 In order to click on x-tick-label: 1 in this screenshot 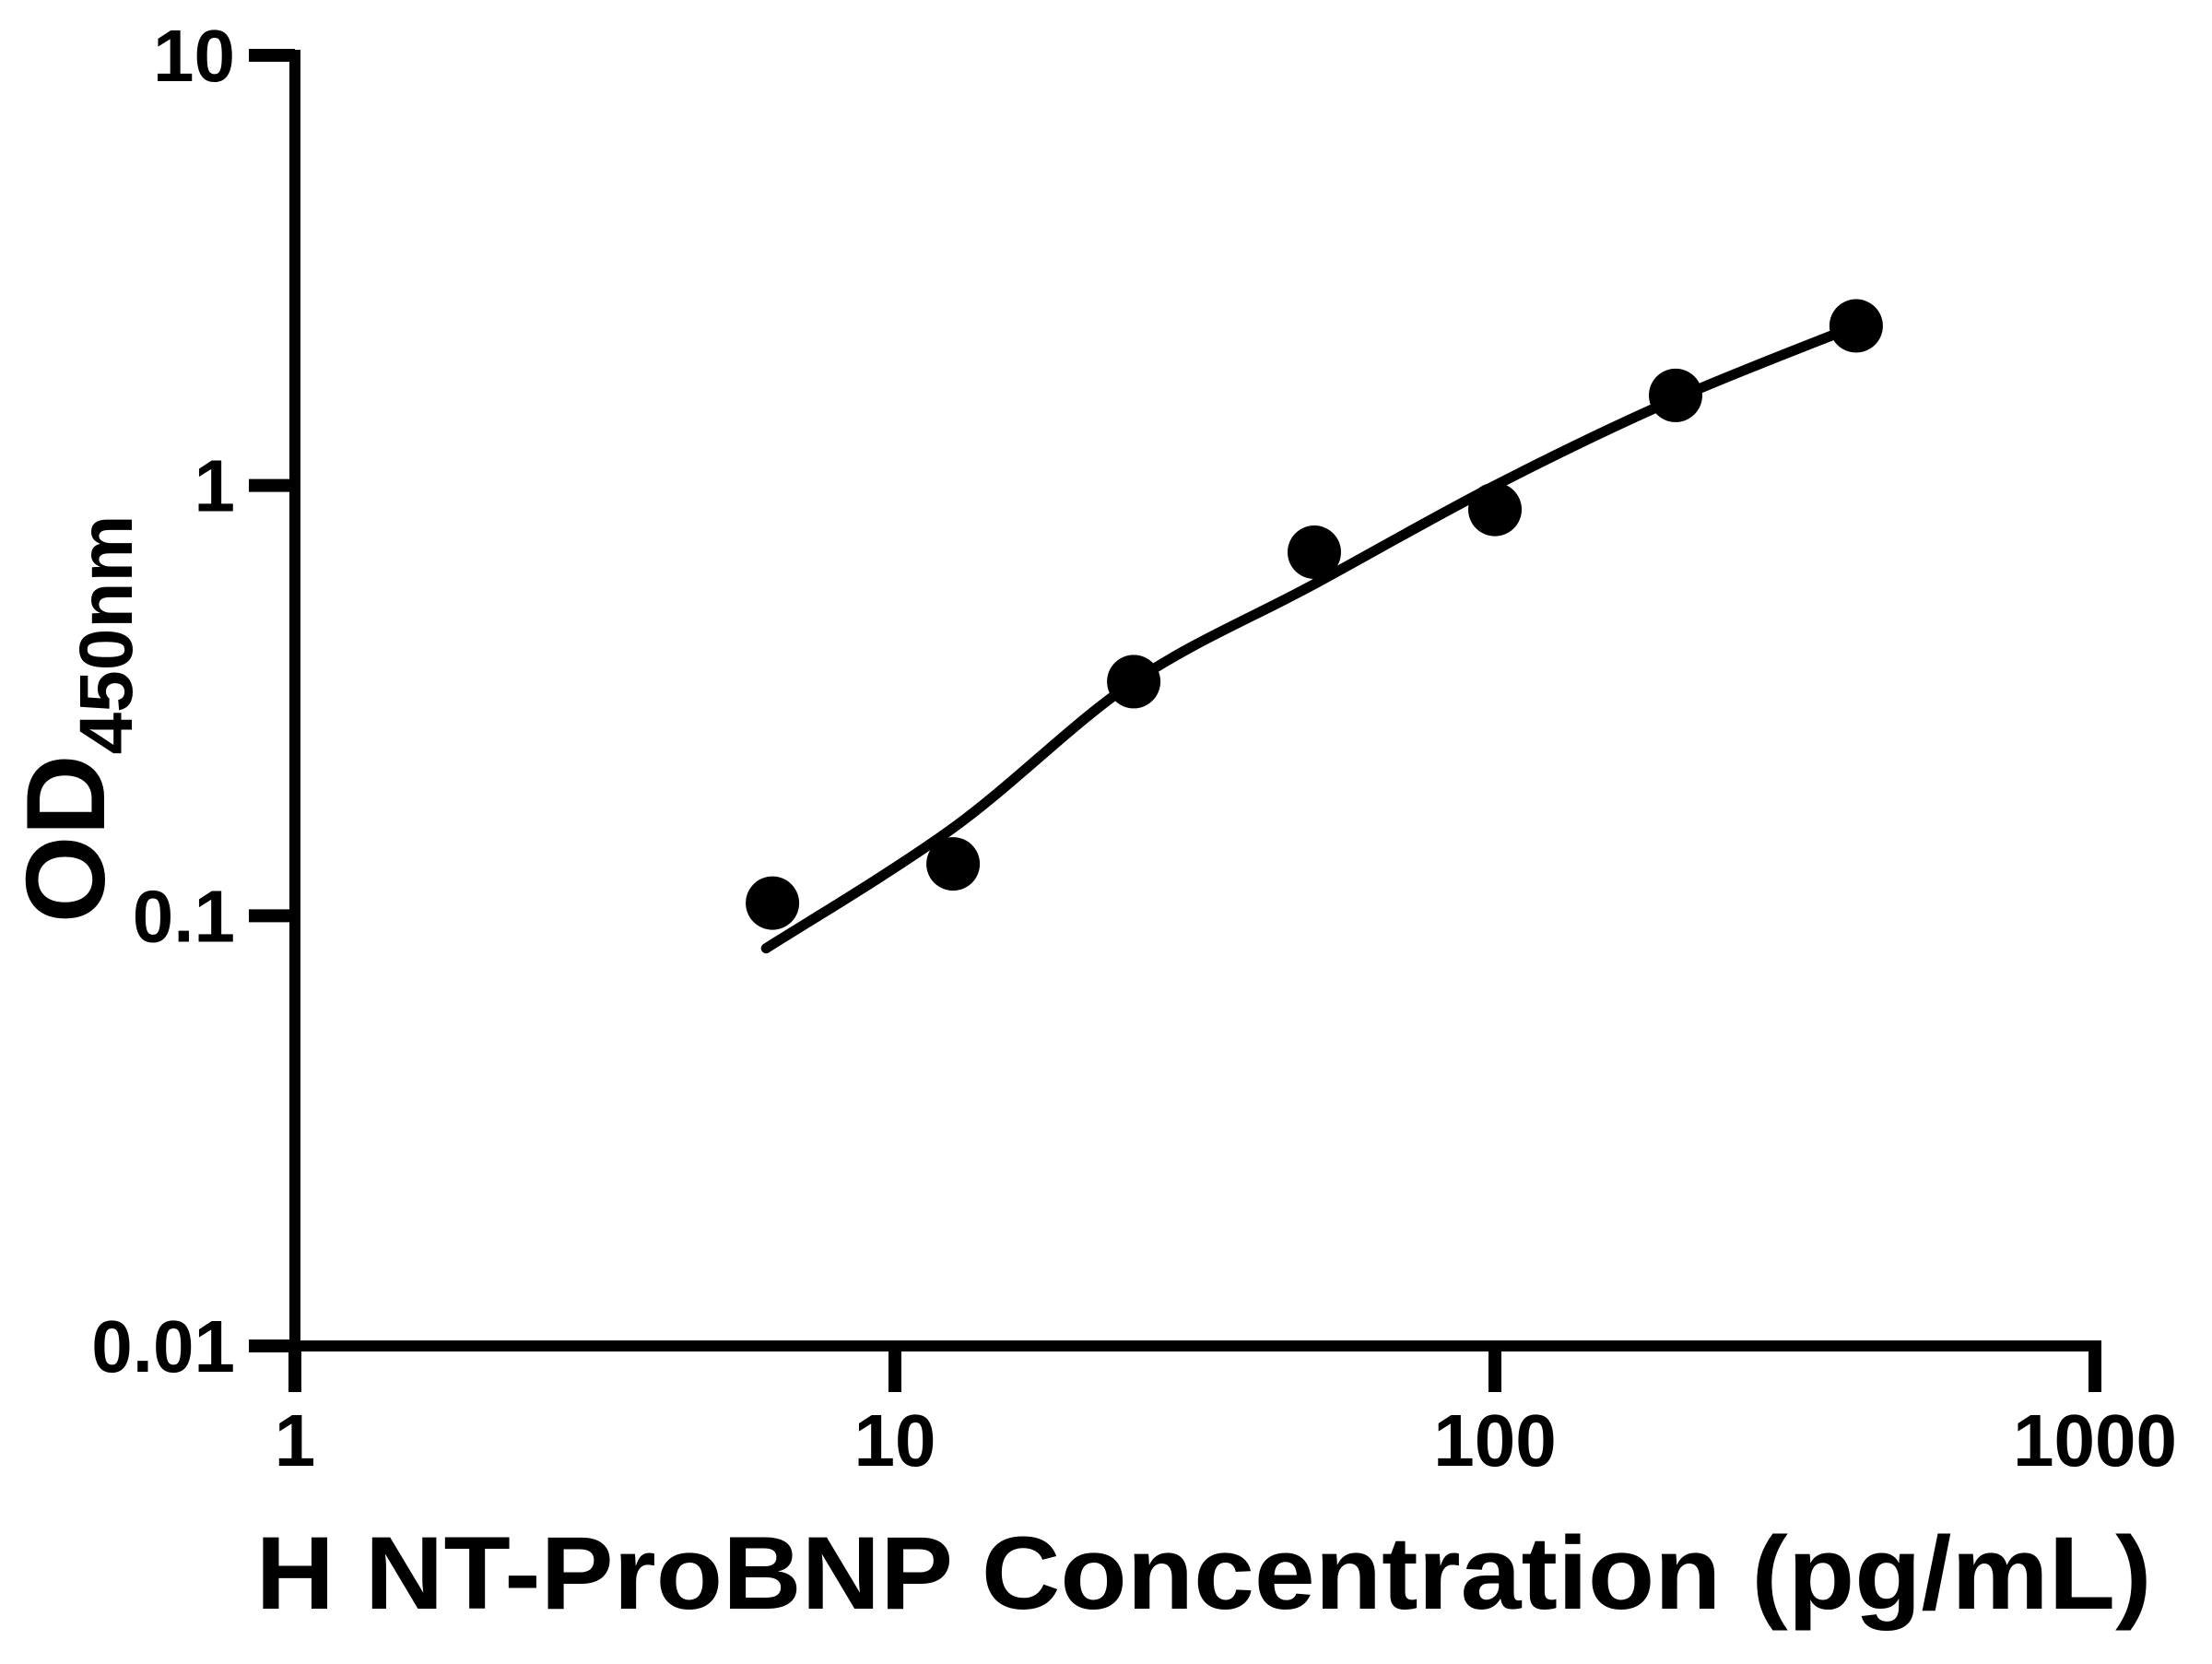, I will do `click(295, 1440)`.